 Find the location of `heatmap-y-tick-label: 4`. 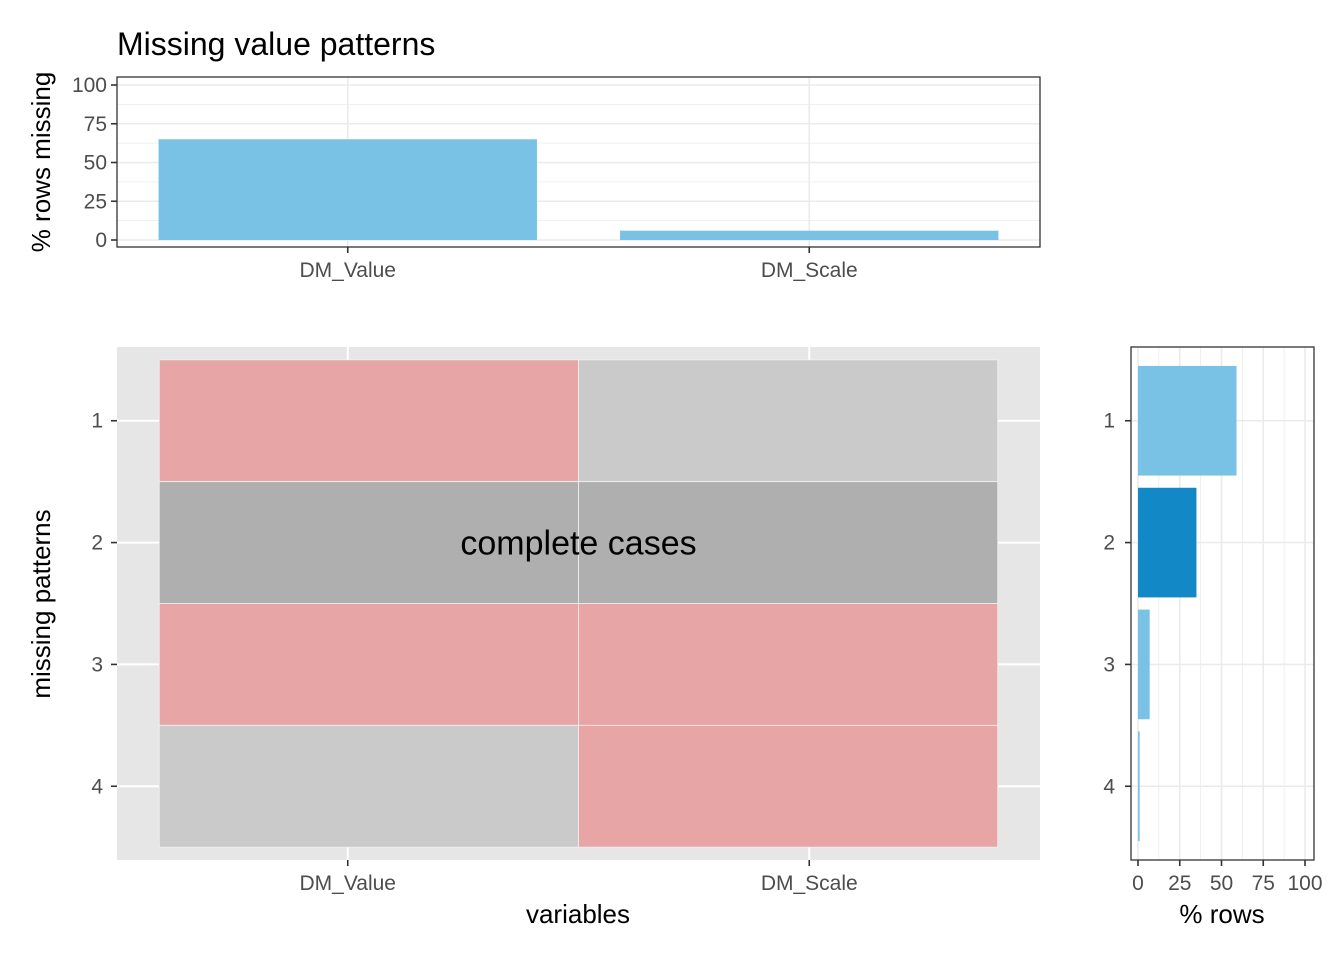

heatmap-y-tick-label: 4 is located at coordinates (97, 786).